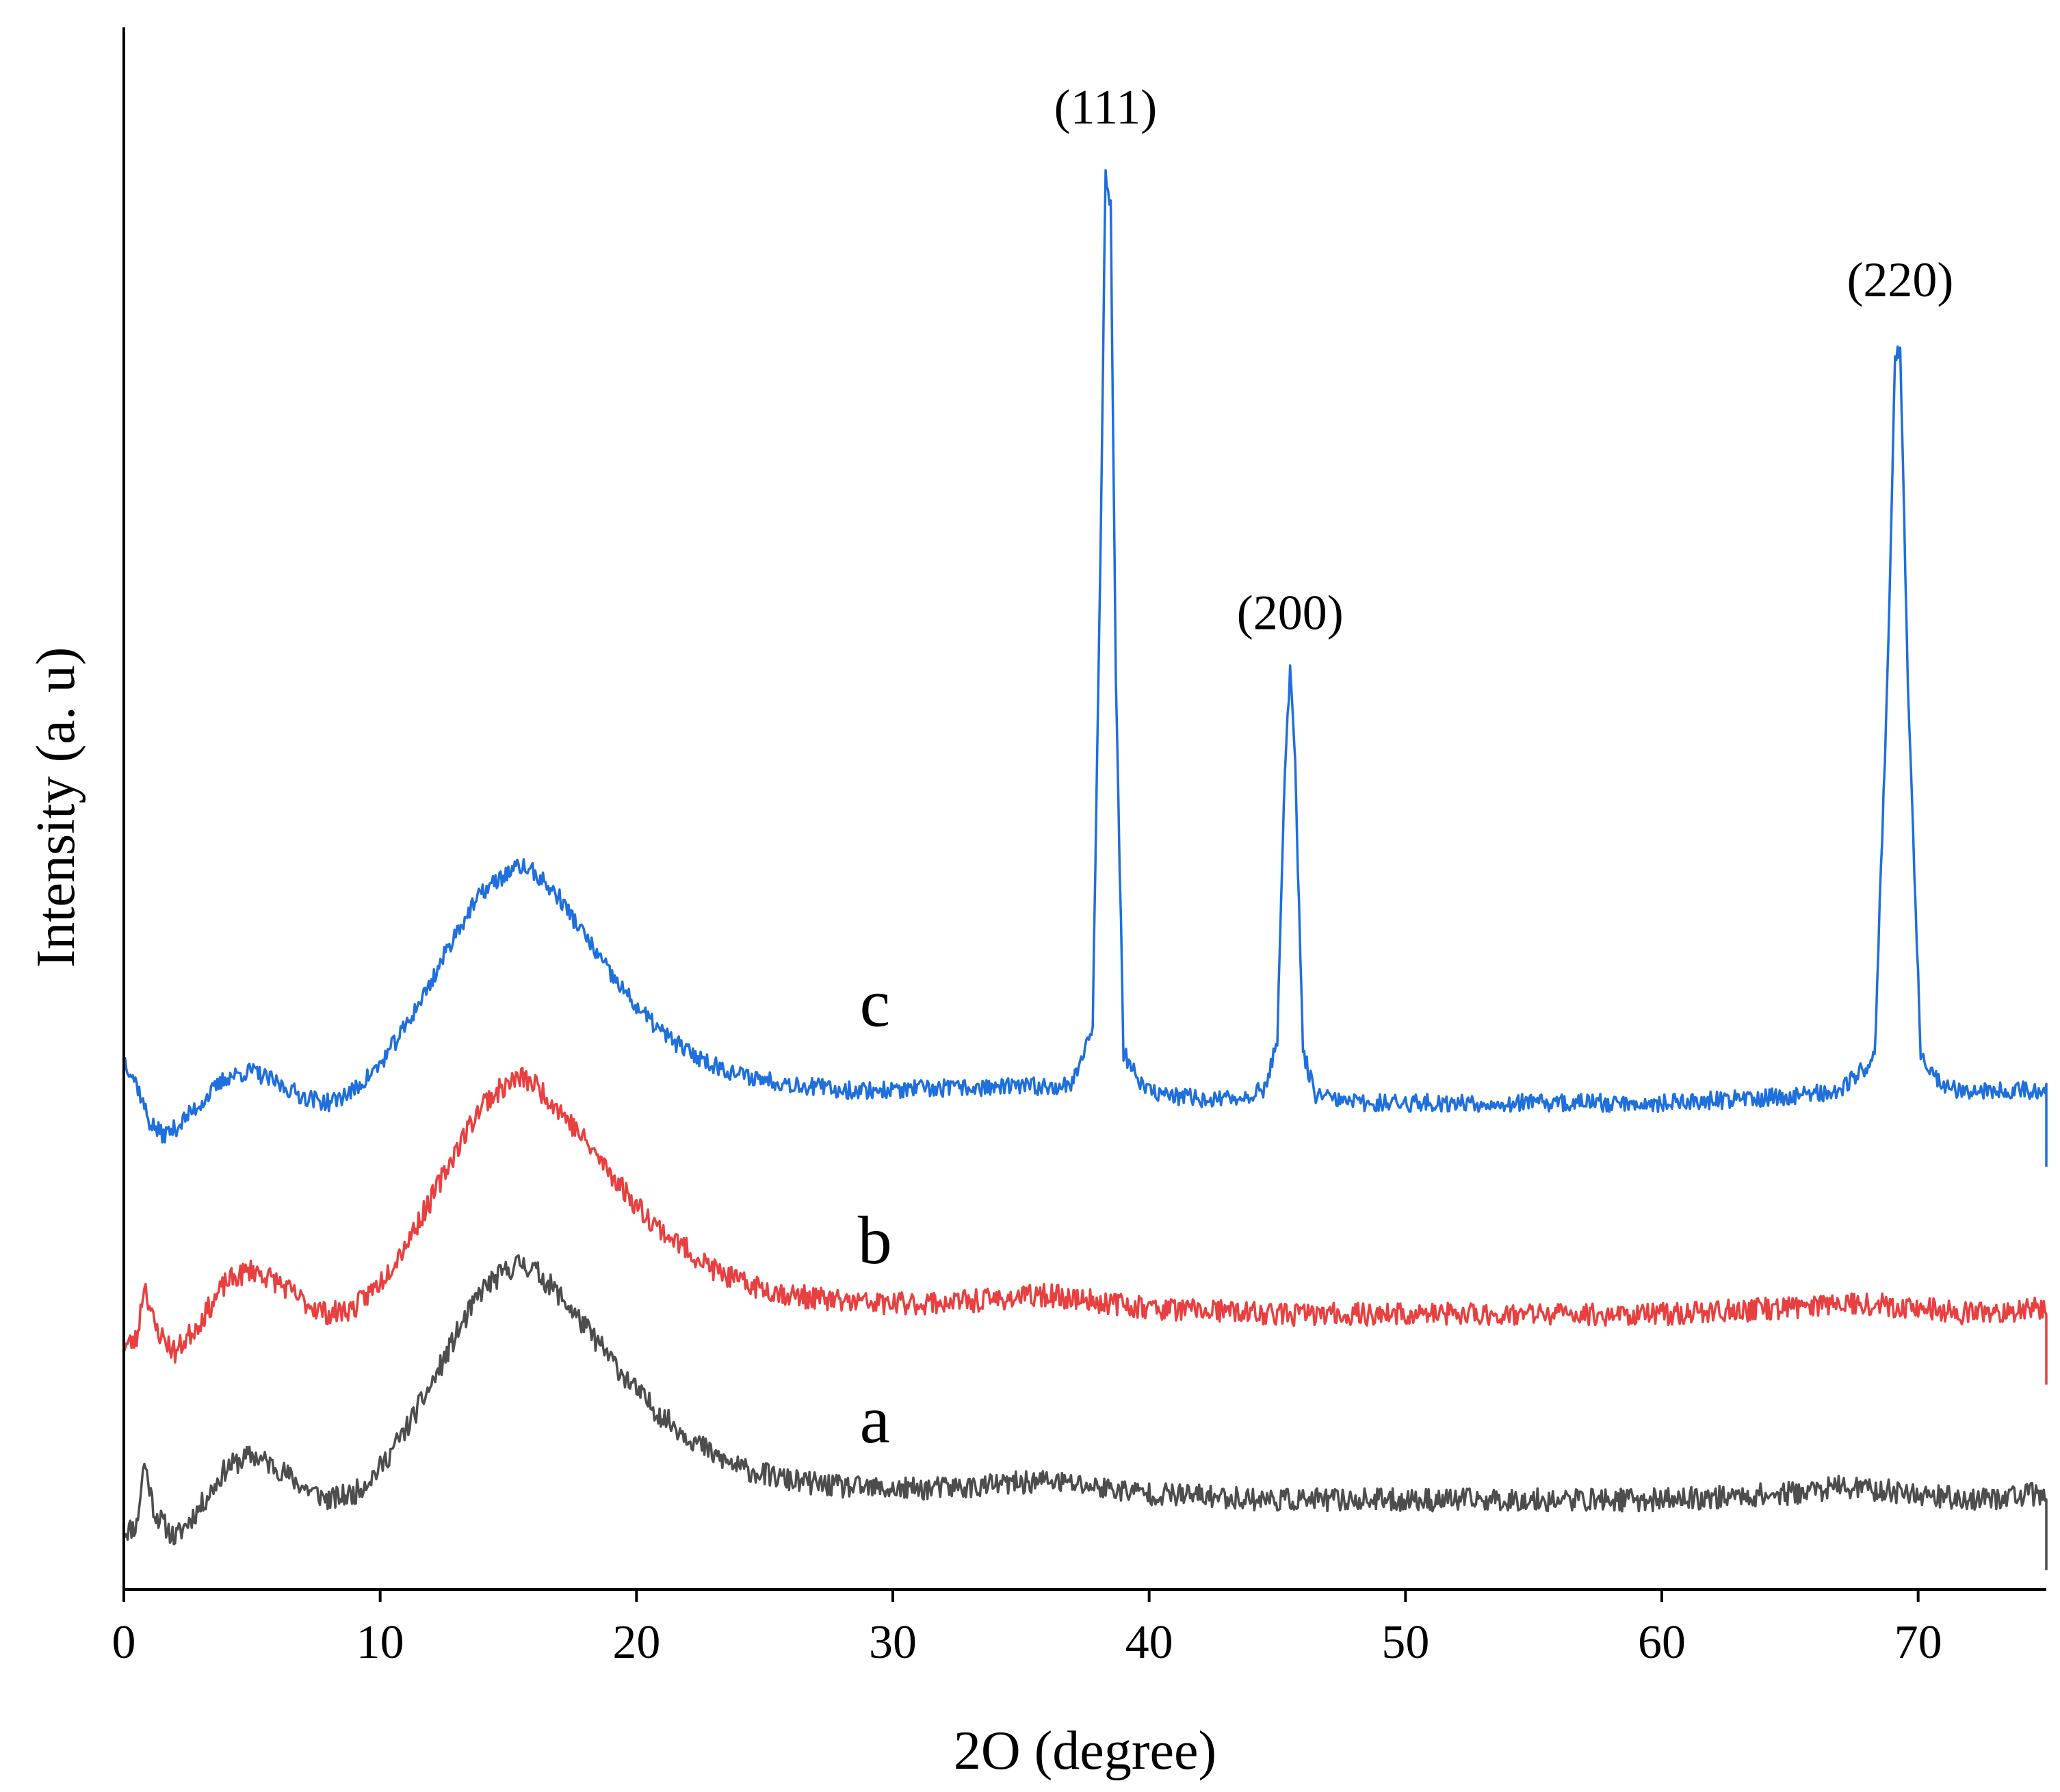  What do you see at coordinates (1918, 1642) in the screenshot?
I see `x-tick-label: 70` at bounding box center [1918, 1642].